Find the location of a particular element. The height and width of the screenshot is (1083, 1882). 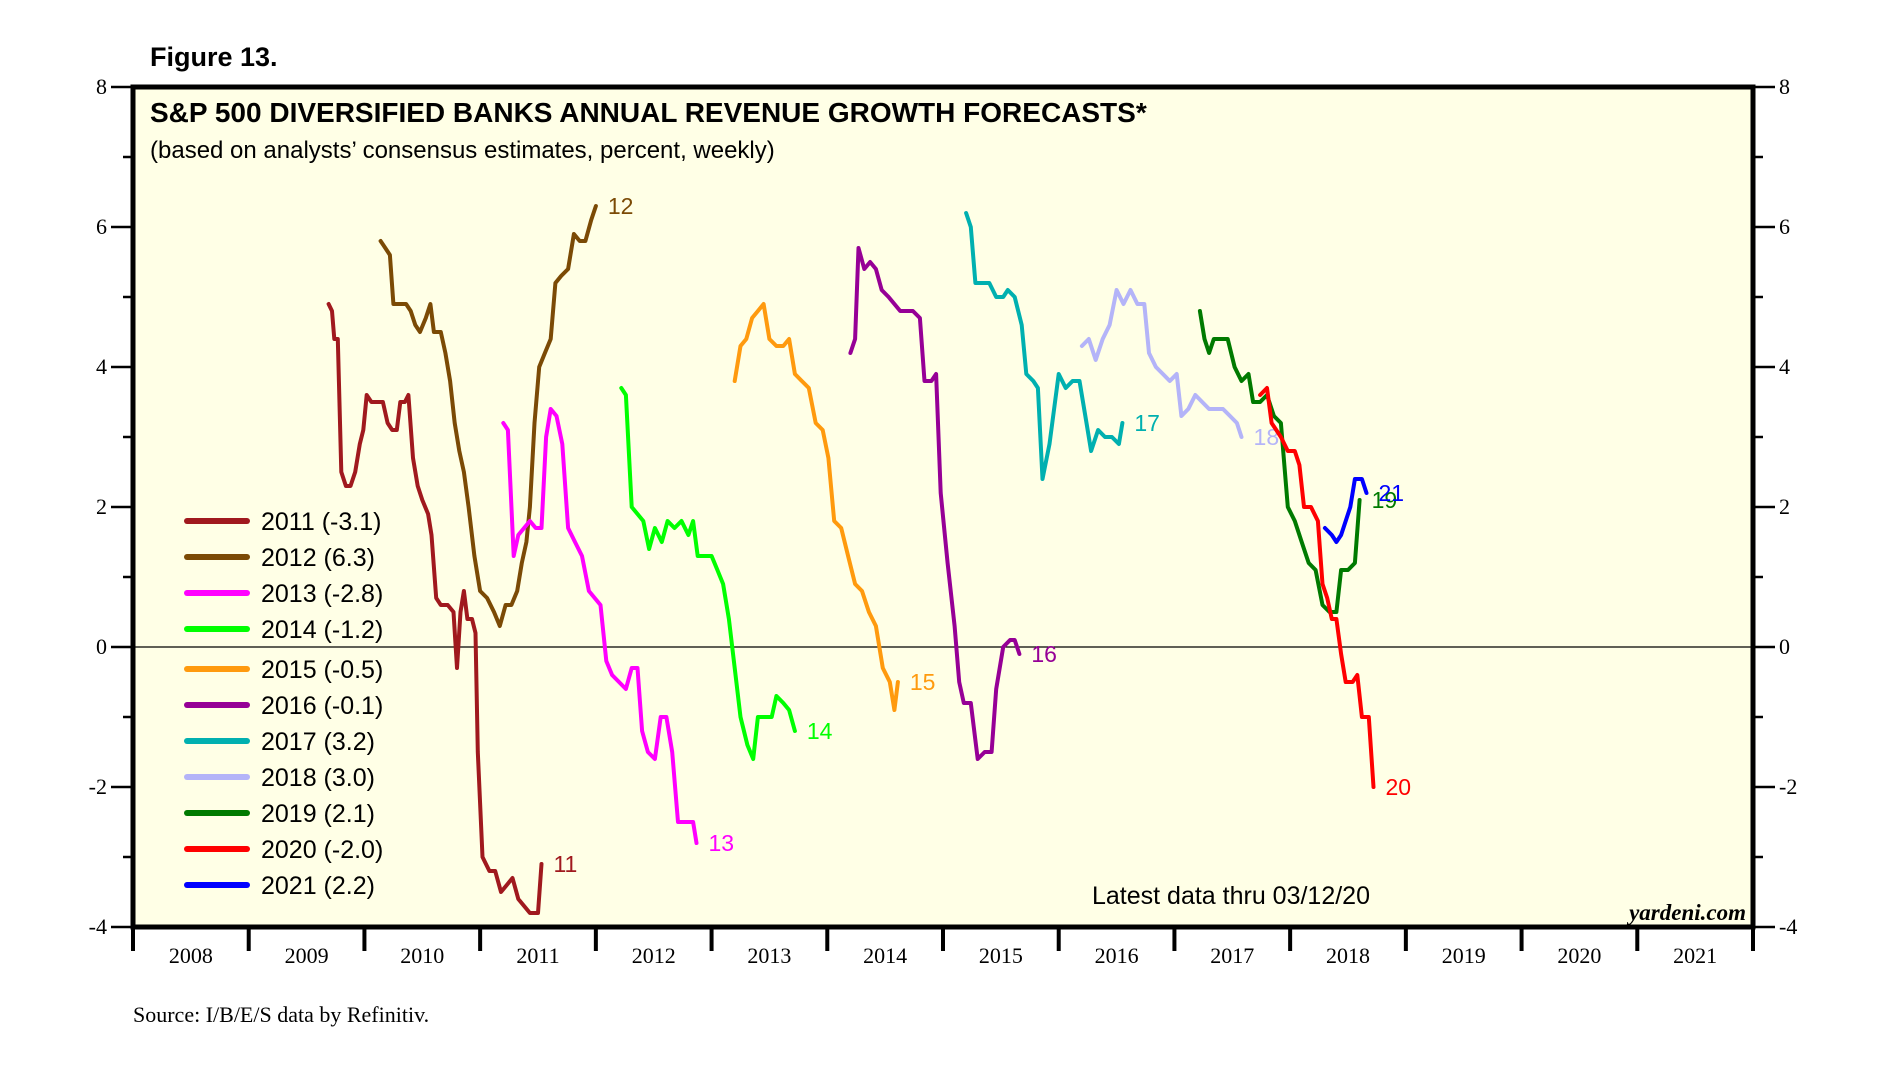

legend-label: 2013 (-2.8) is located at coordinates (322, 594).